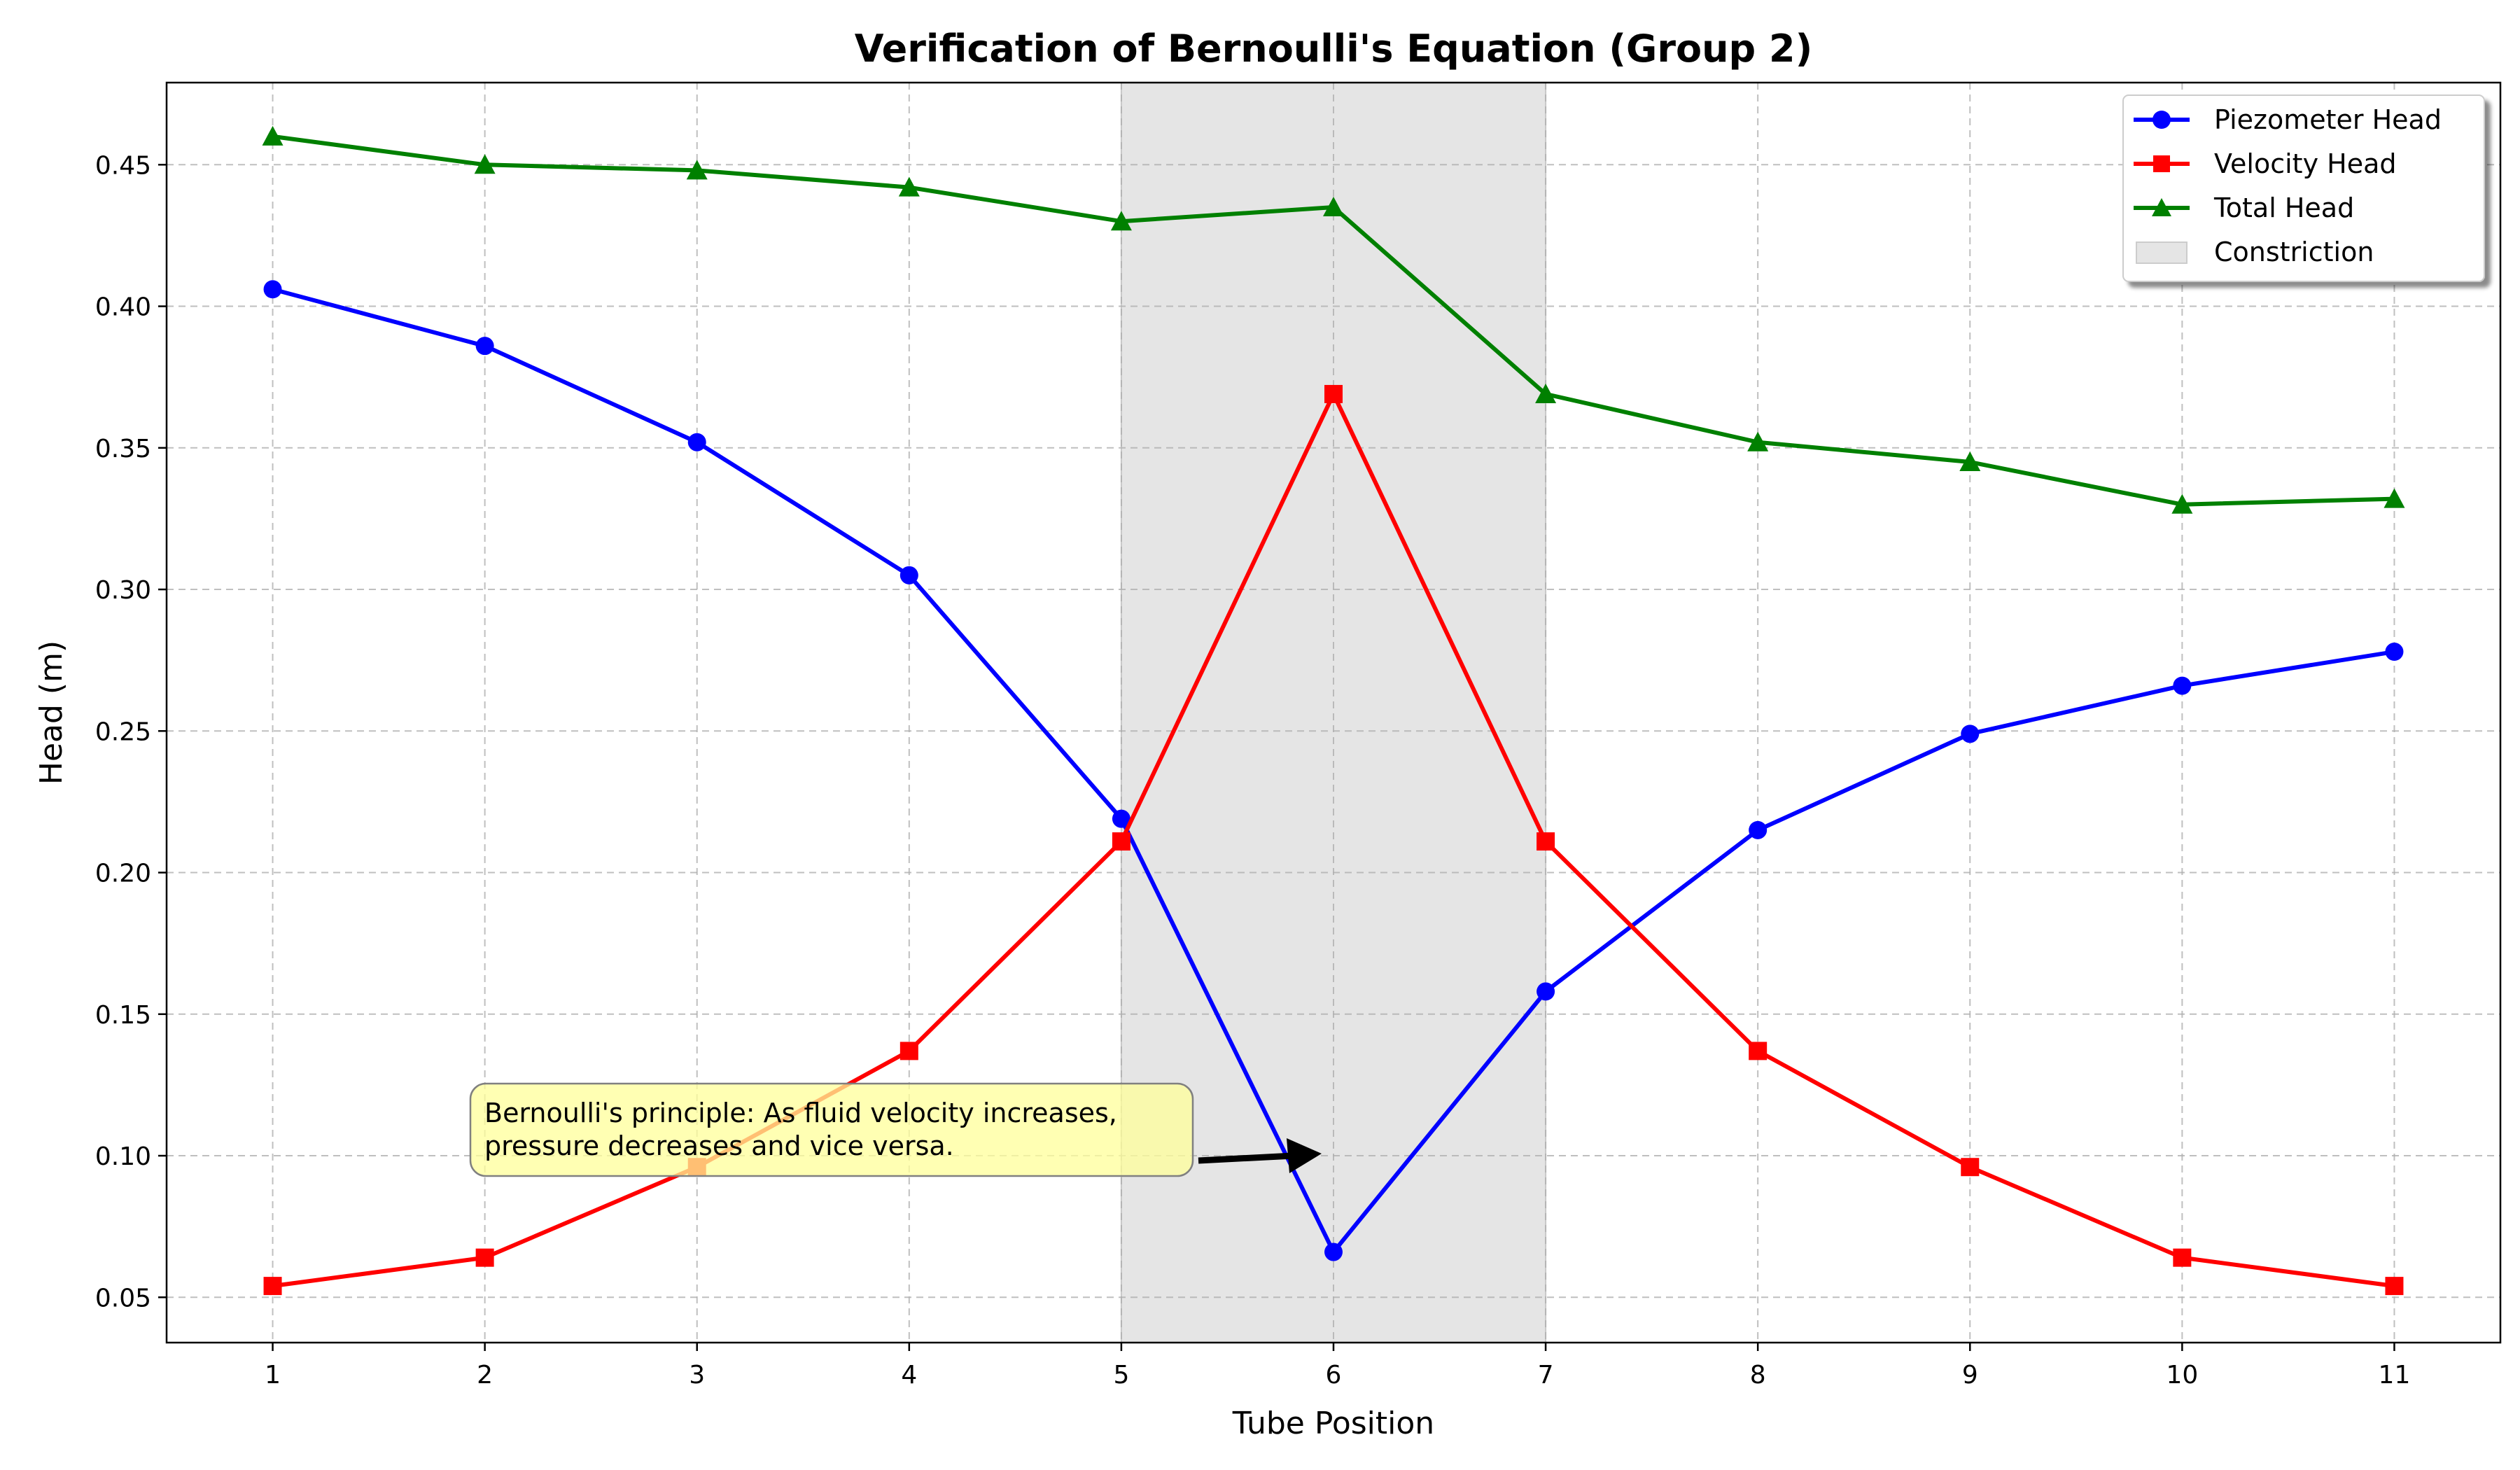 The width and height of the screenshot is (2520, 1470). I want to click on x-tick-label: 4, so click(909, 1375).